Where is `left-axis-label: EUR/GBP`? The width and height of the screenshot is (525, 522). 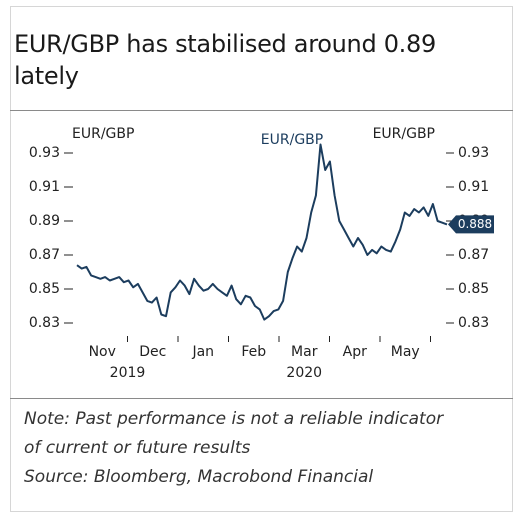
left-axis-label: EUR/GBP is located at coordinates (103, 134).